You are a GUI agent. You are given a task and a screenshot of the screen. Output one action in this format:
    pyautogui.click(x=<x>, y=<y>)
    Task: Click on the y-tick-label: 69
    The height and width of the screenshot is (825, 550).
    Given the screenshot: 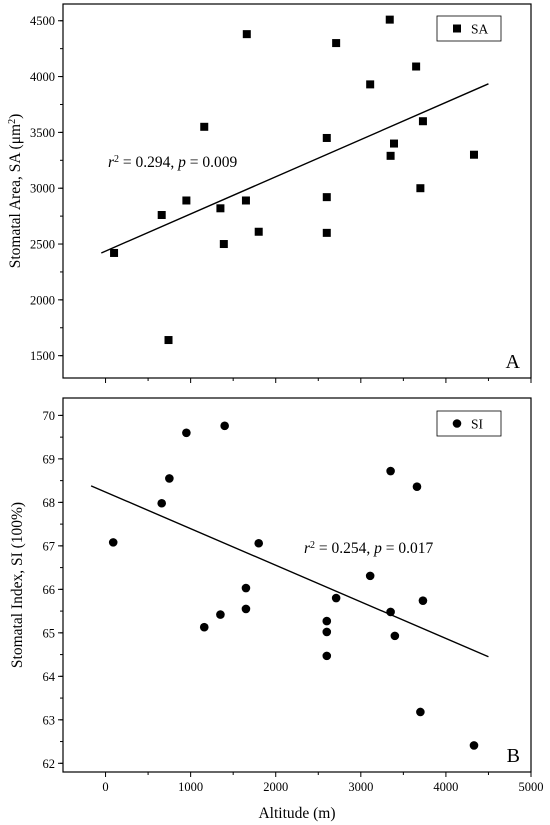 What is the action you would take?
    pyautogui.click(x=49, y=459)
    